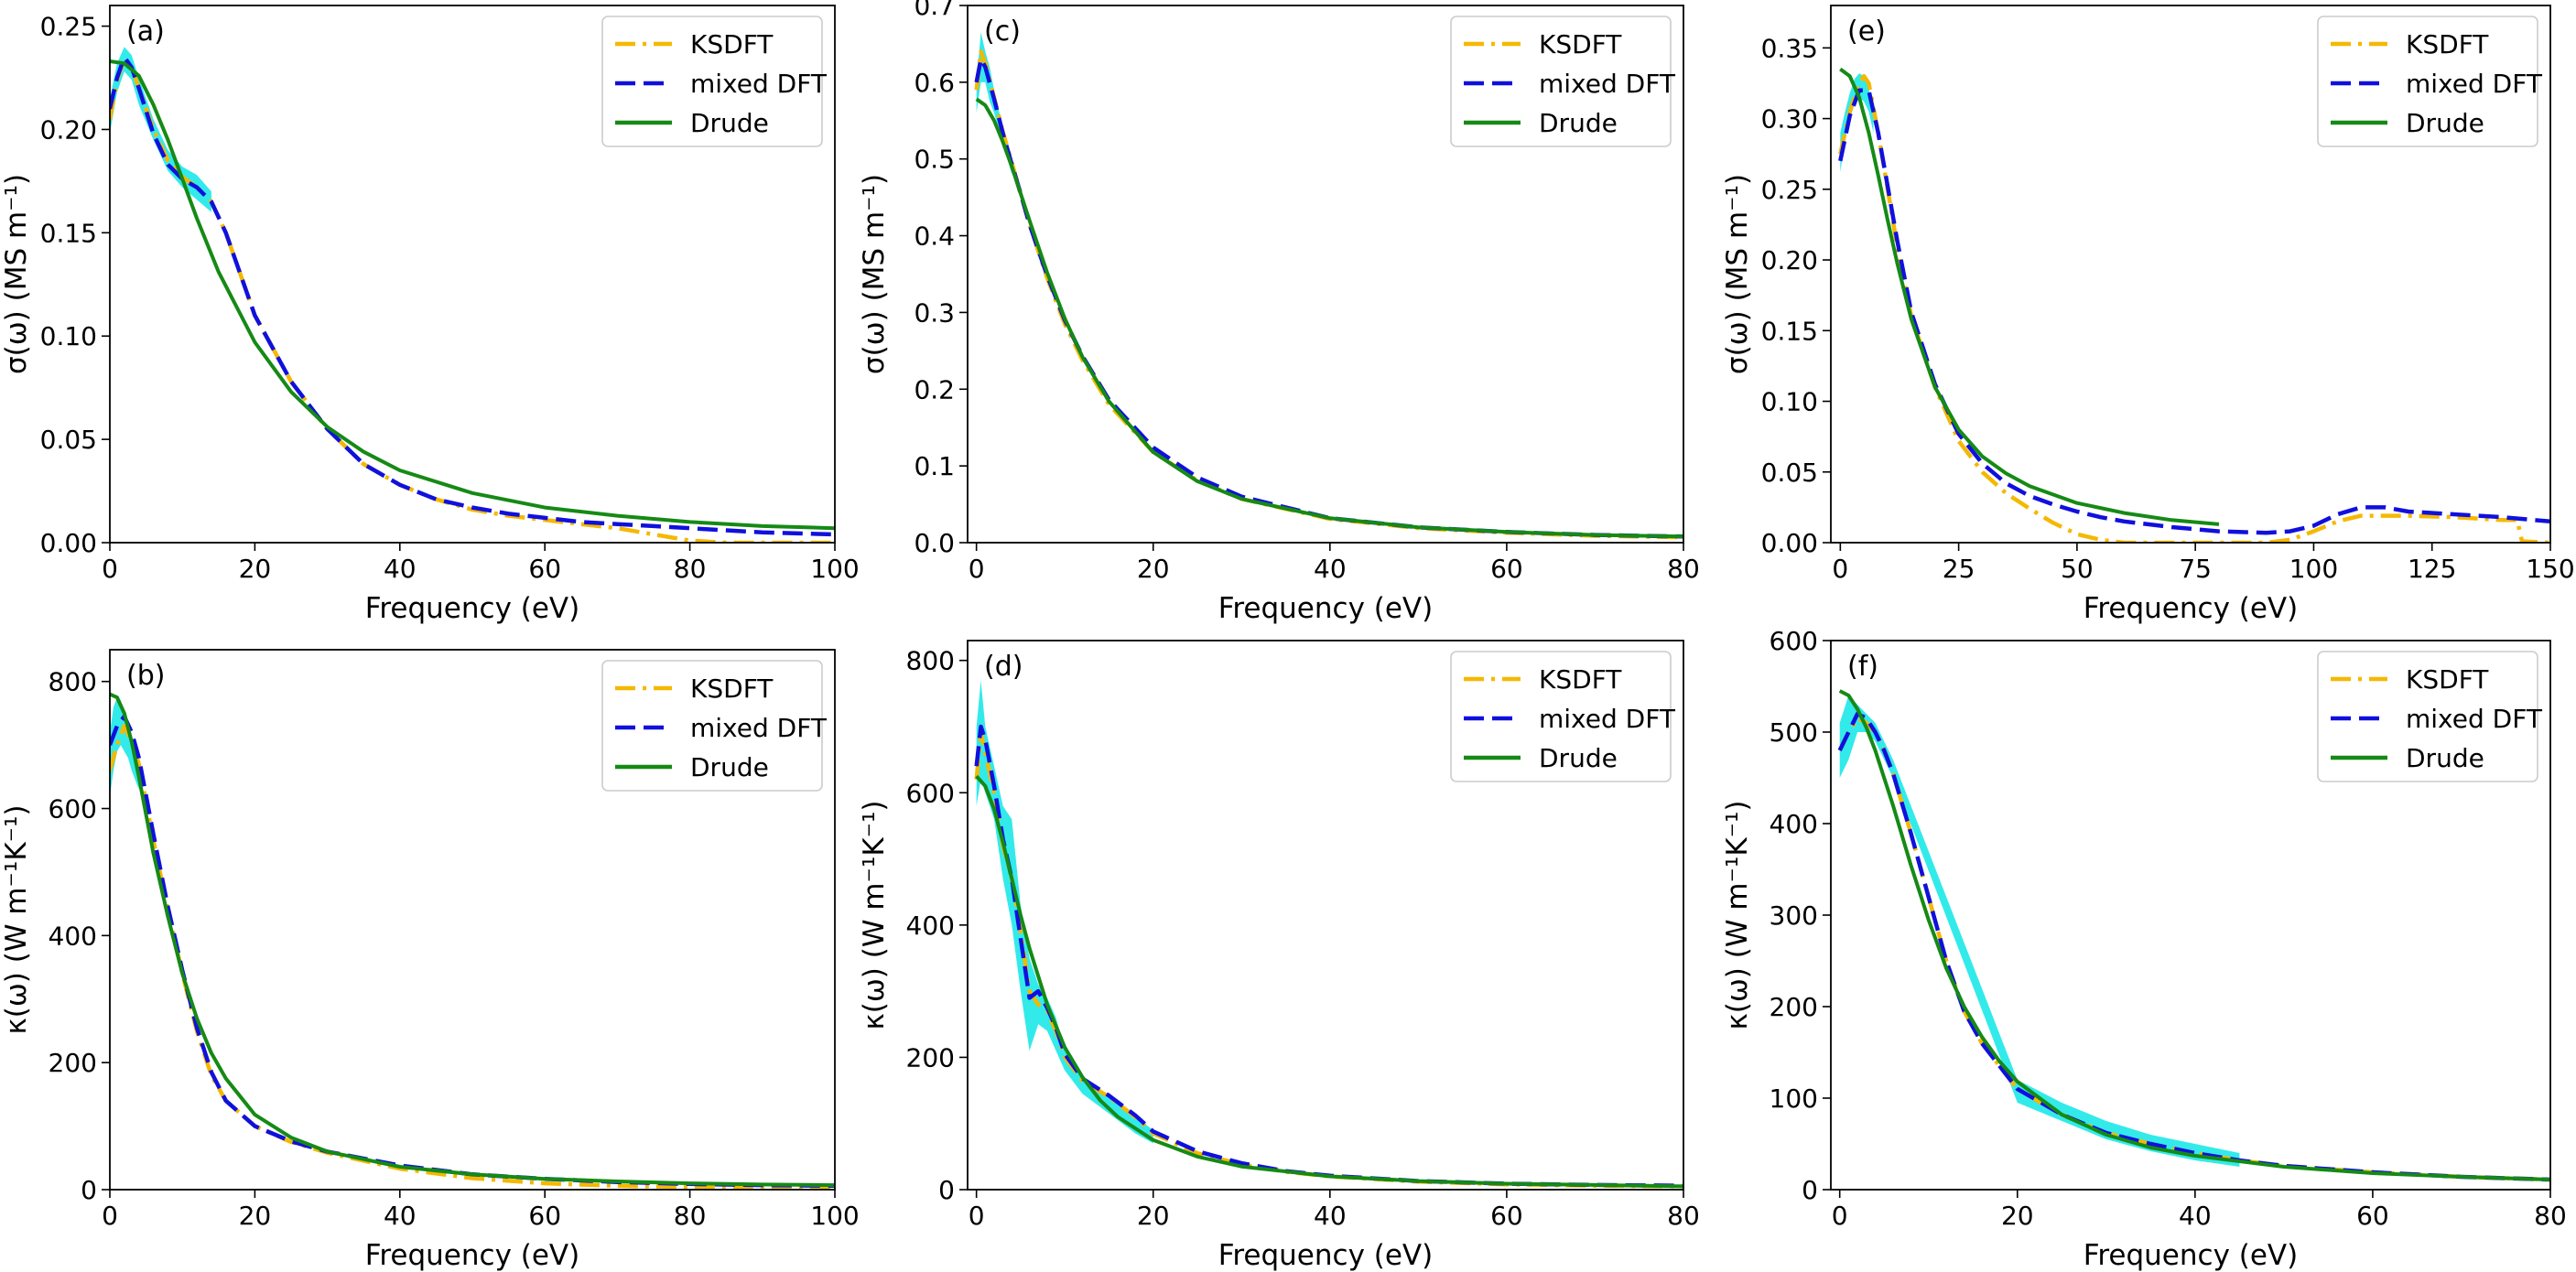  I want to click on y-tick-label: 0.7, so click(935, 10).